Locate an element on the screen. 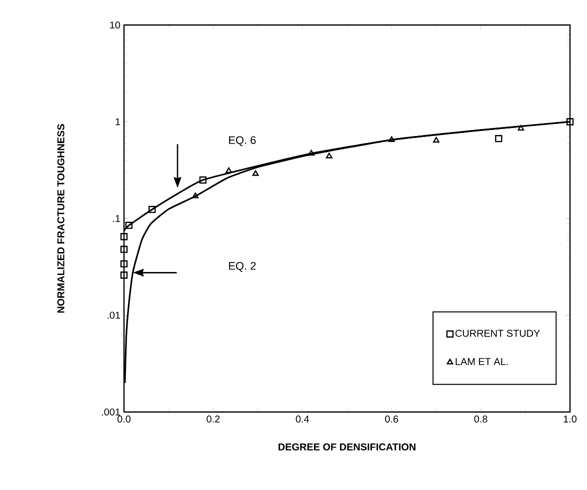 This screenshot has width=587, height=490. y-tick-label: 10 is located at coordinates (115, 25).